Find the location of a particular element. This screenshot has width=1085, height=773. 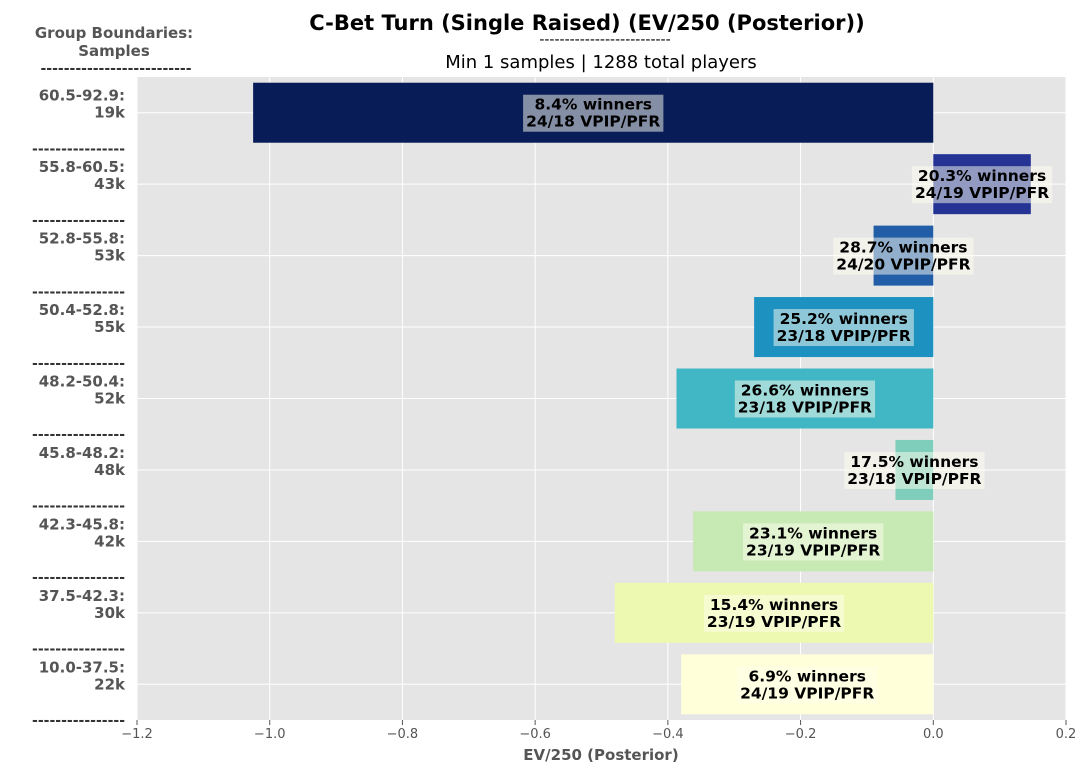

y-tick-range: 42.3-45.8: is located at coordinates (82, 524).